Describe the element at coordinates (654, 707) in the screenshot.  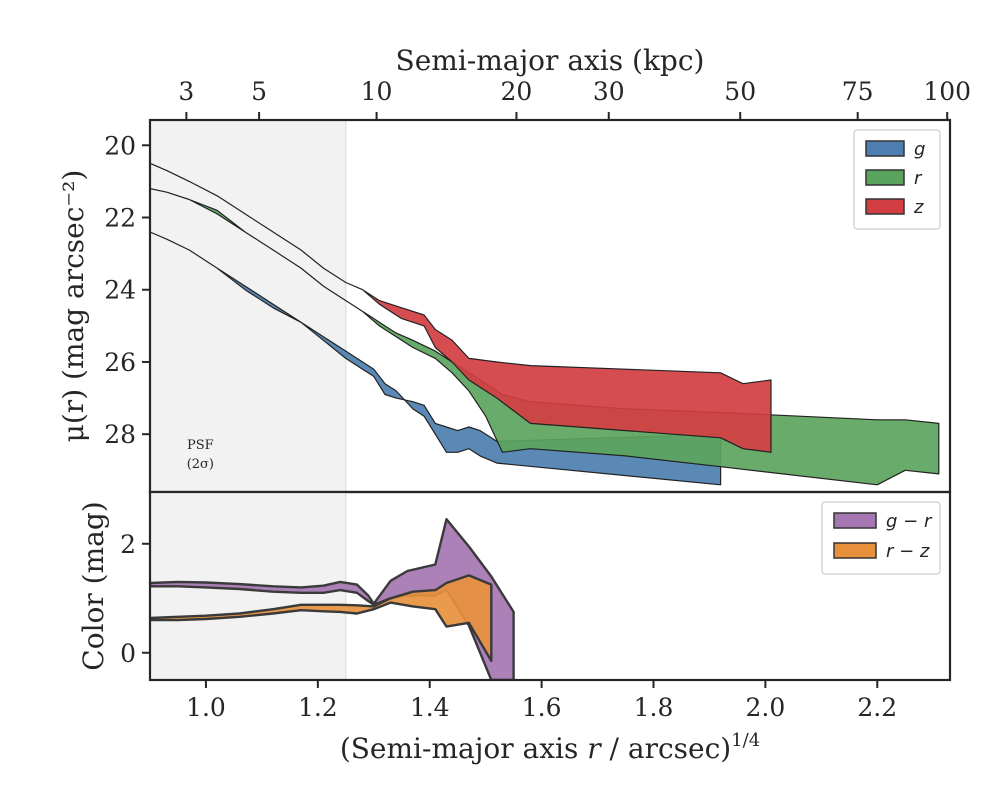
I see `x-tick-label: 1.8` at that location.